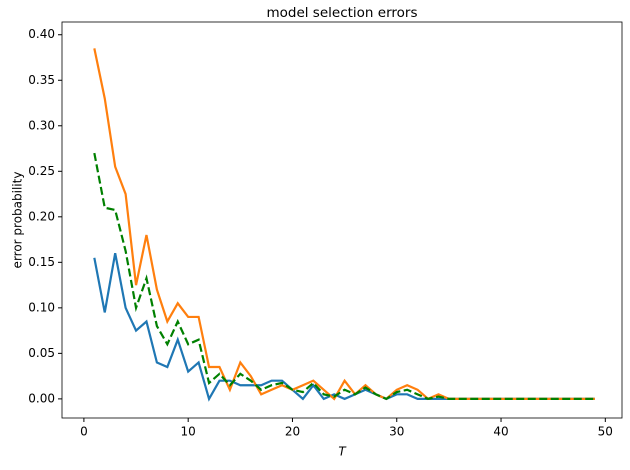 The image size is (630, 470). Describe the element at coordinates (41, 307) in the screenshot. I see `y-tick-label: 0.10` at that location.